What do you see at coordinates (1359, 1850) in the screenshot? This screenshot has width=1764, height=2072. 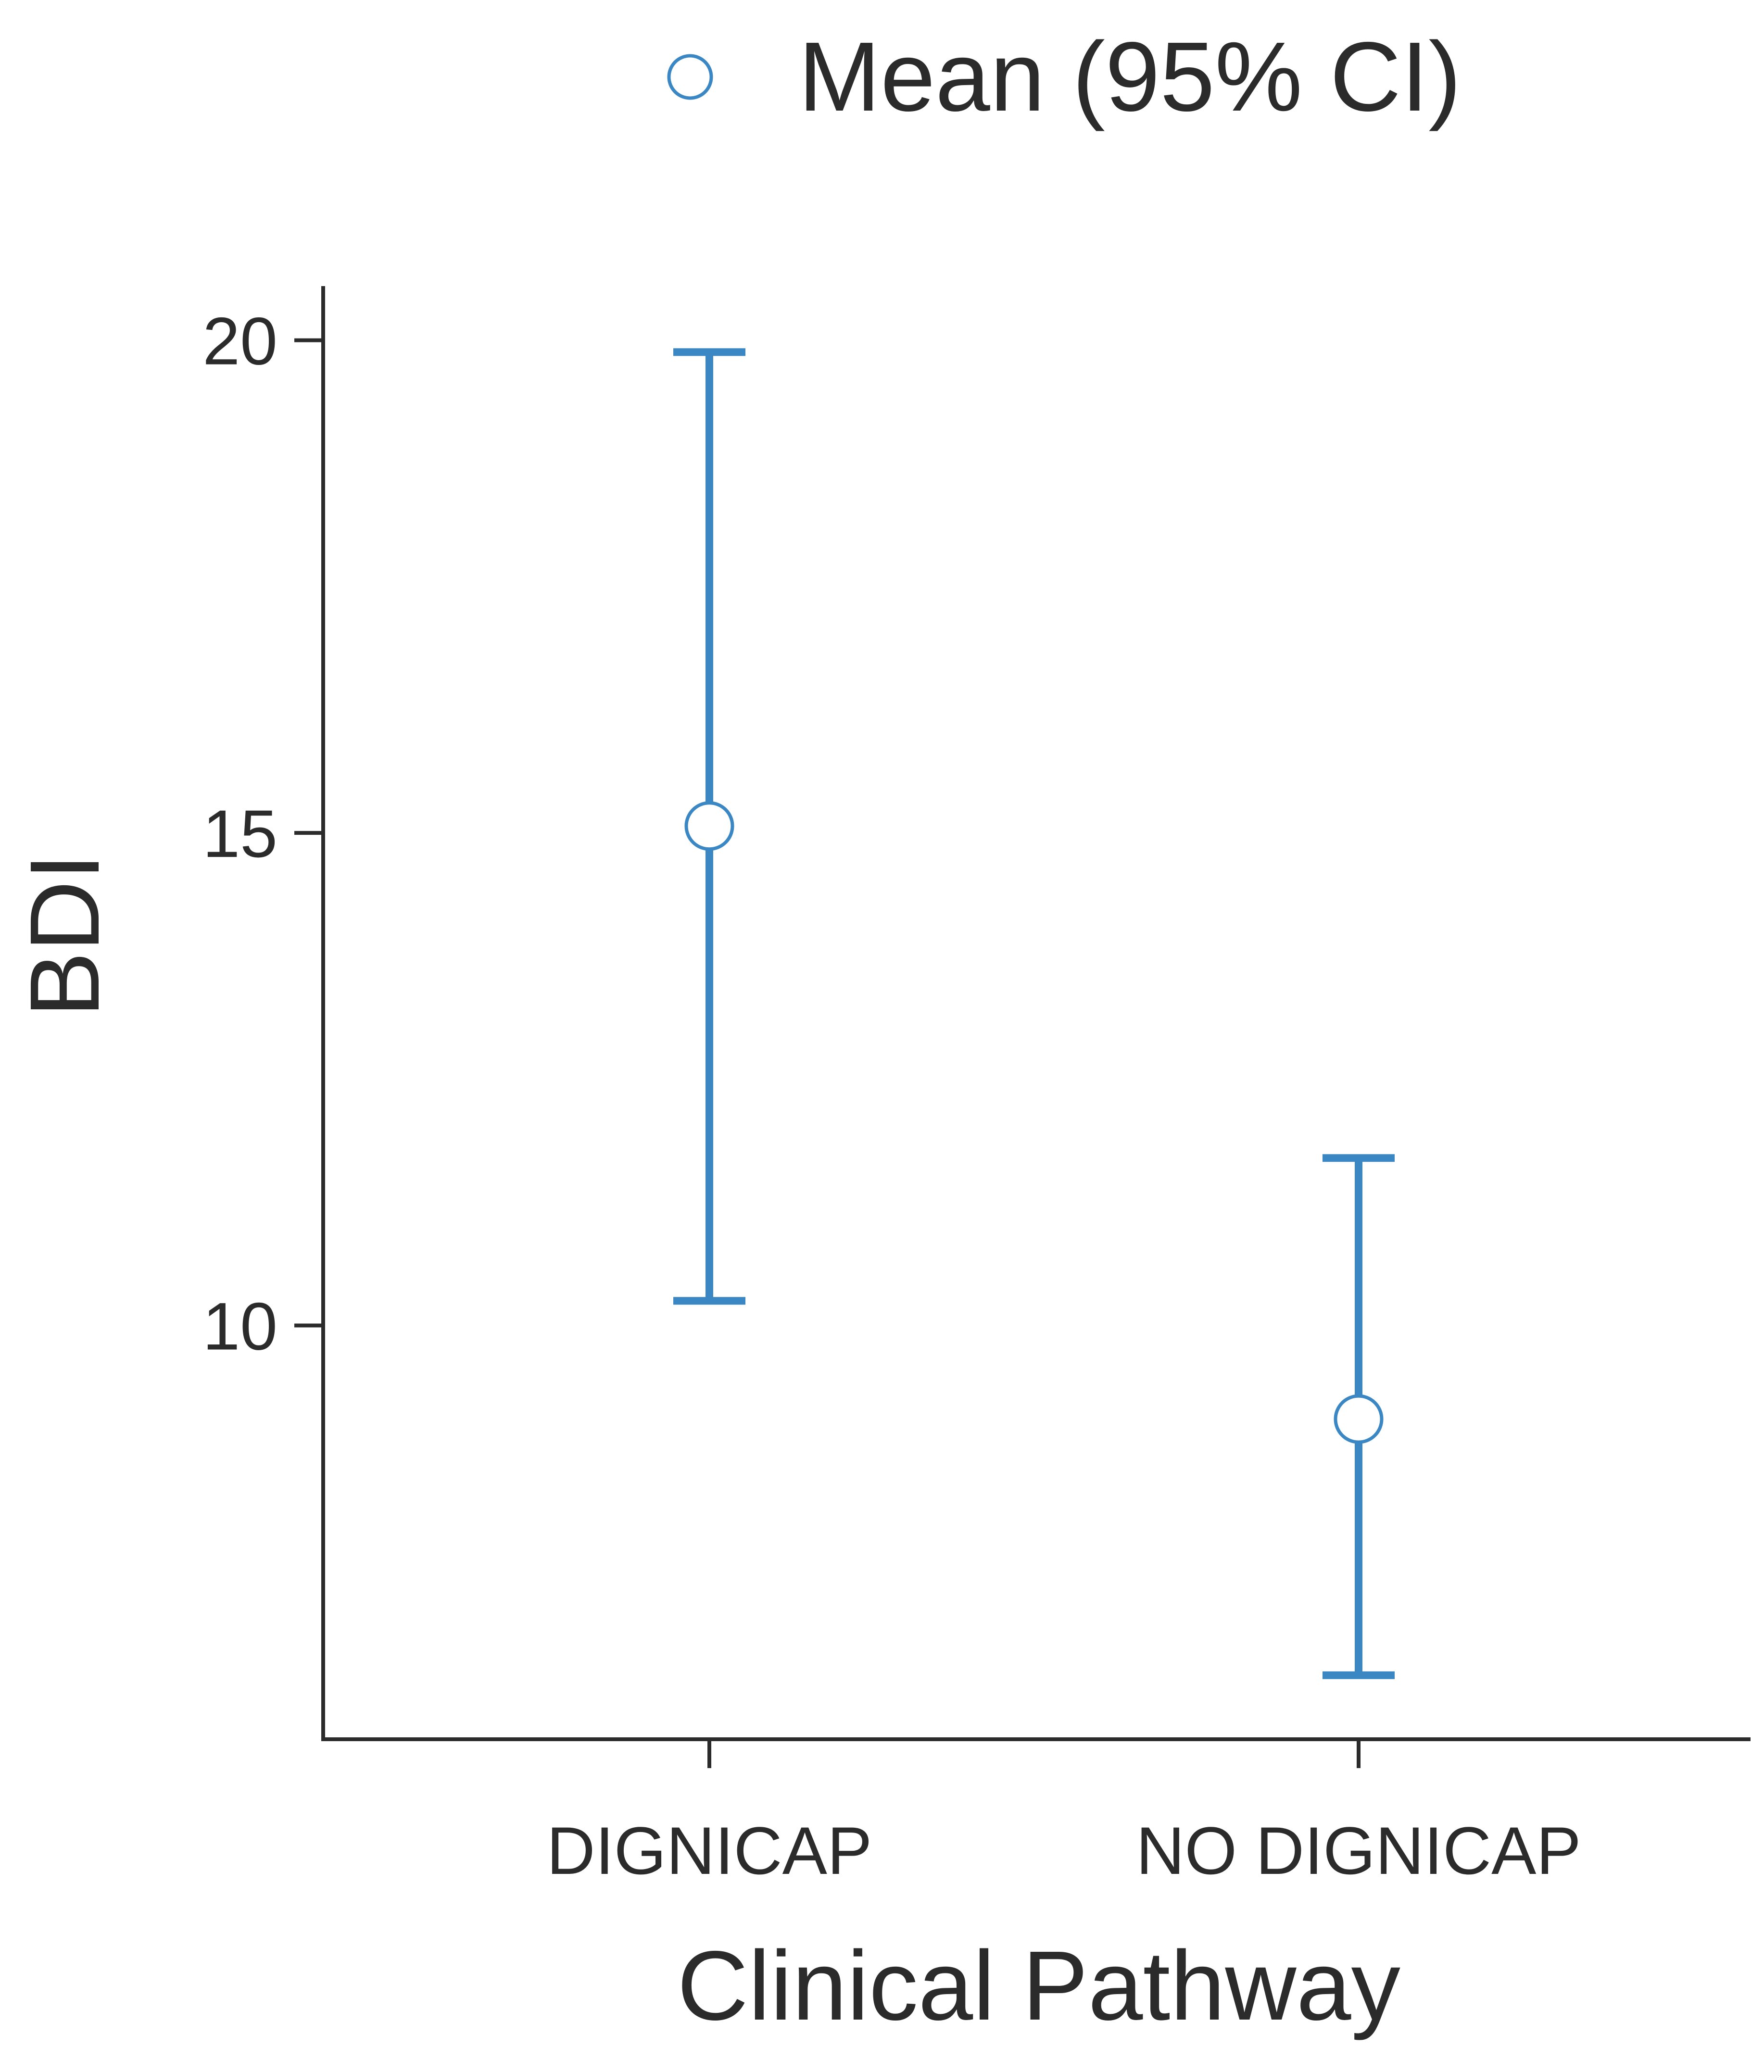 I see `x-tick-label: NO DIGNICAP` at bounding box center [1359, 1850].